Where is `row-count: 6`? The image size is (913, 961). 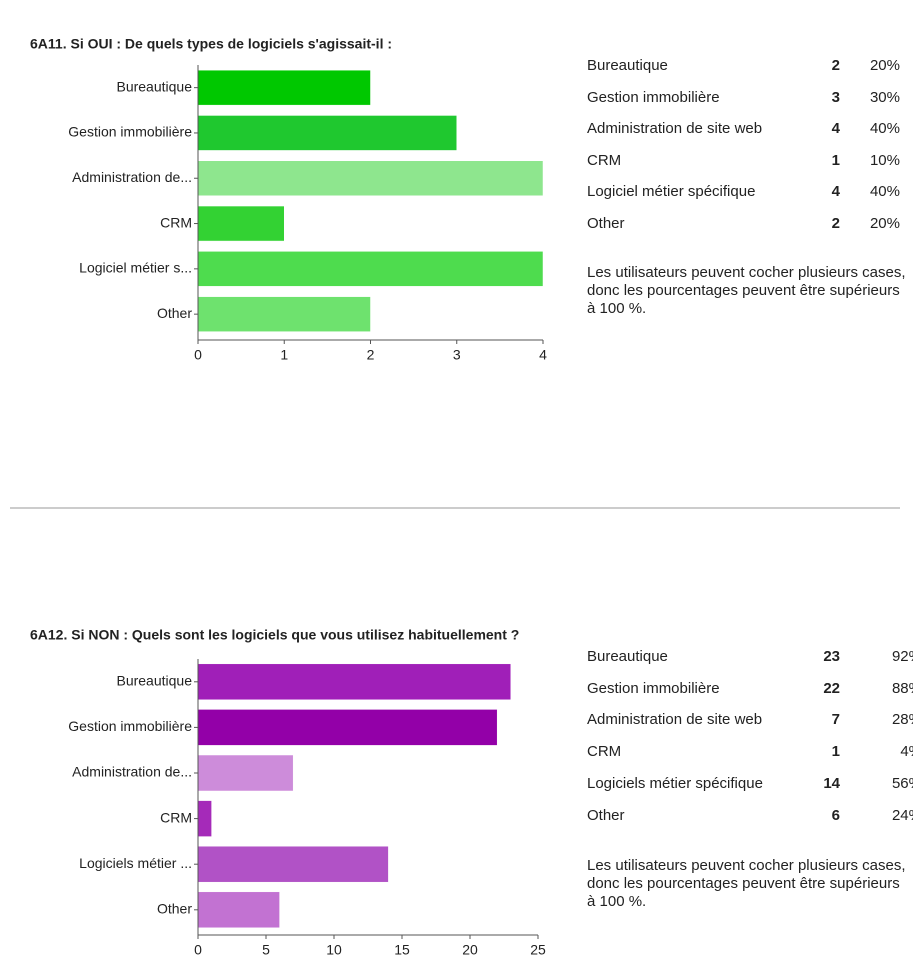 row-count: 6 is located at coordinates (835, 815).